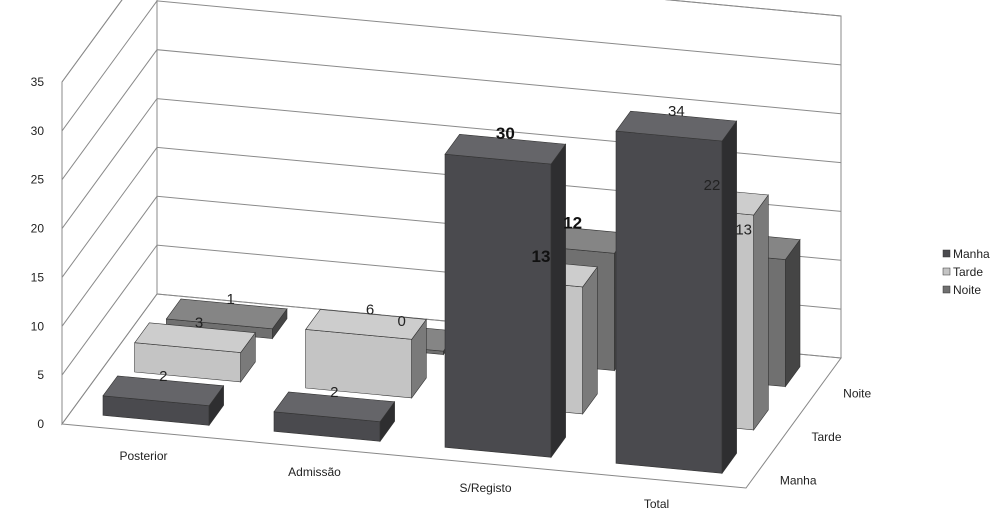  I want to click on y-tick-label: 35, so click(38, 82).